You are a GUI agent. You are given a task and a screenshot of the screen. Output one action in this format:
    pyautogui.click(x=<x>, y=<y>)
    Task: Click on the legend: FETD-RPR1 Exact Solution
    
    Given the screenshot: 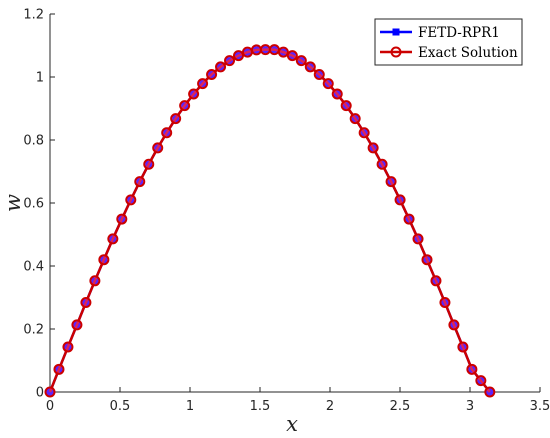 What is the action you would take?
    pyautogui.click(x=448, y=42)
    